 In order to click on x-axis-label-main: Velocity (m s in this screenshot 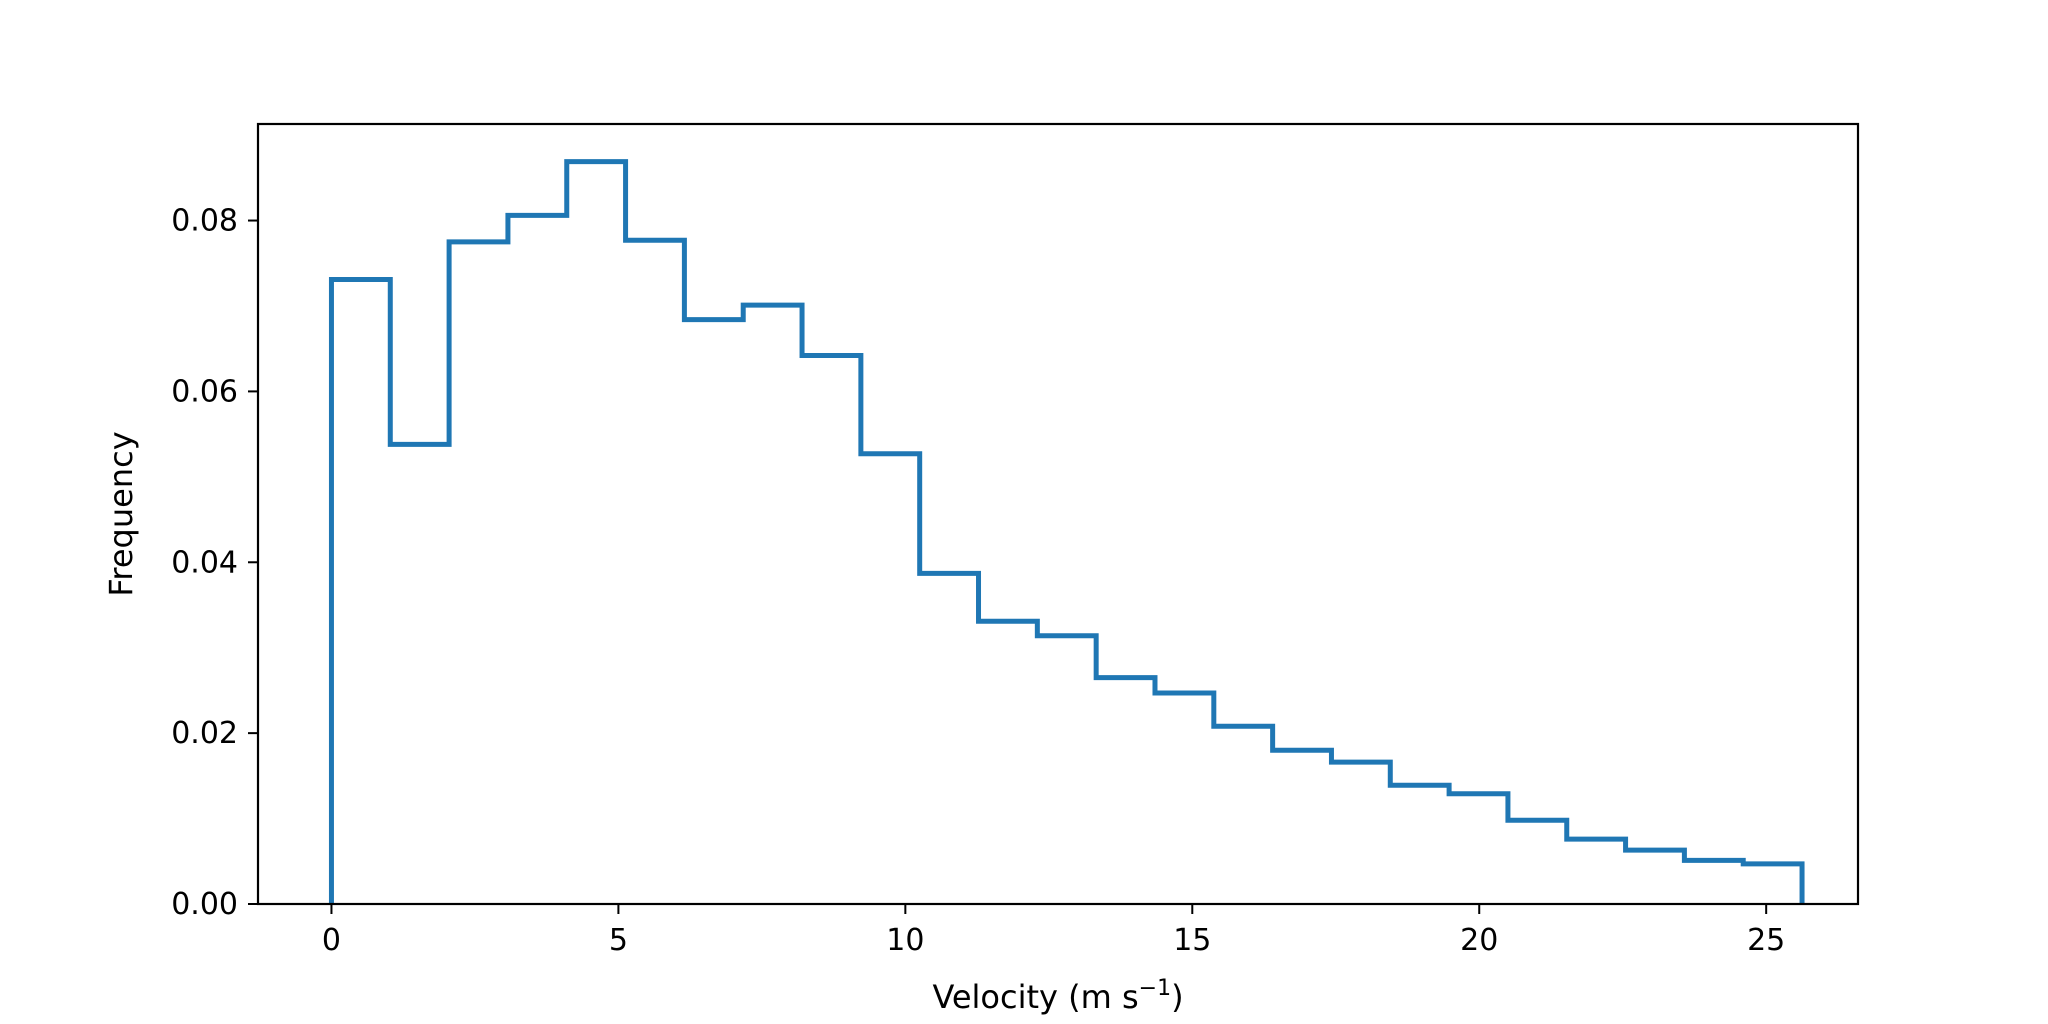, I will do `click(1035, 997)`.